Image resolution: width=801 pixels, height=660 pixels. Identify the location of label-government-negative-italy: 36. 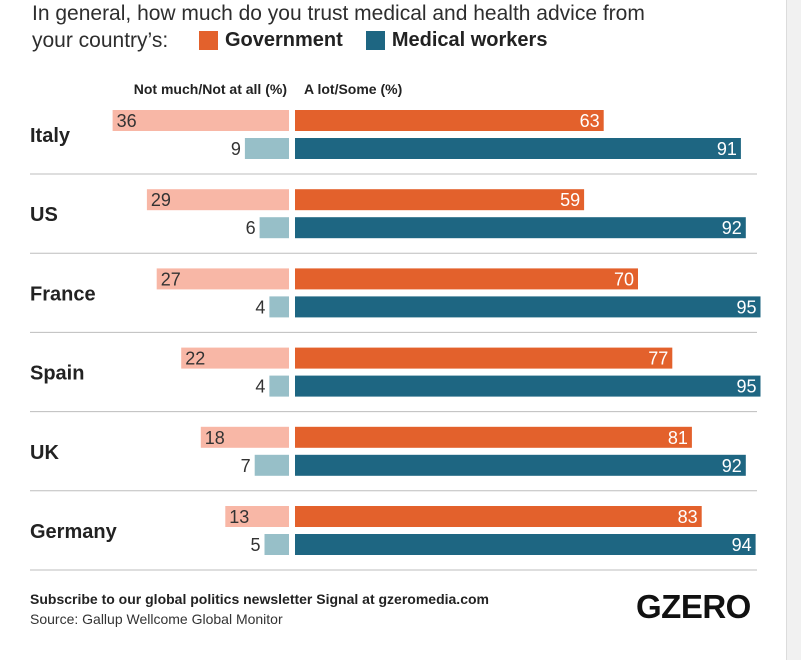
(127, 121).